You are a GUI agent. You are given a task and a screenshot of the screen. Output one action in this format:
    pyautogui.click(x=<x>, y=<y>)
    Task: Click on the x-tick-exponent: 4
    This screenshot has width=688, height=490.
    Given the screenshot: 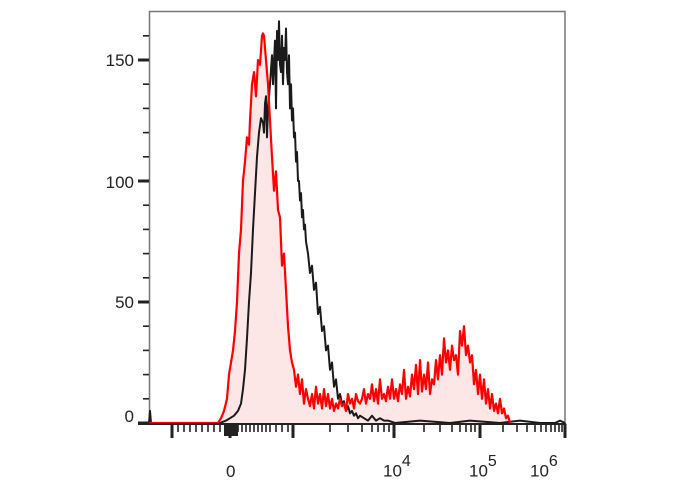 What is the action you would take?
    pyautogui.click(x=406, y=461)
    